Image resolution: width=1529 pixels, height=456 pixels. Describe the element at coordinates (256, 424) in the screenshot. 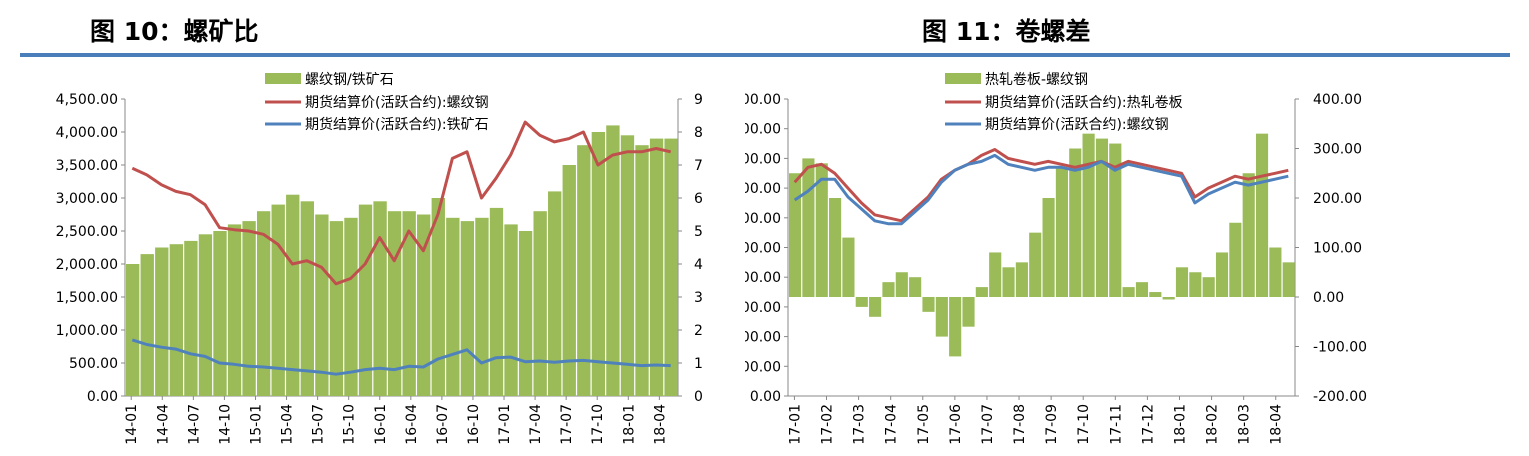

I see `x-tick-label: 15-01` at that location.